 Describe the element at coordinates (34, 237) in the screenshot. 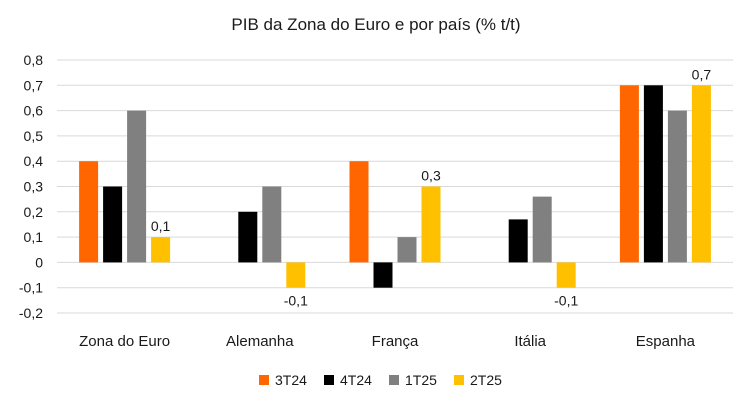

I see `y-tick-label: 0,1` at that location.